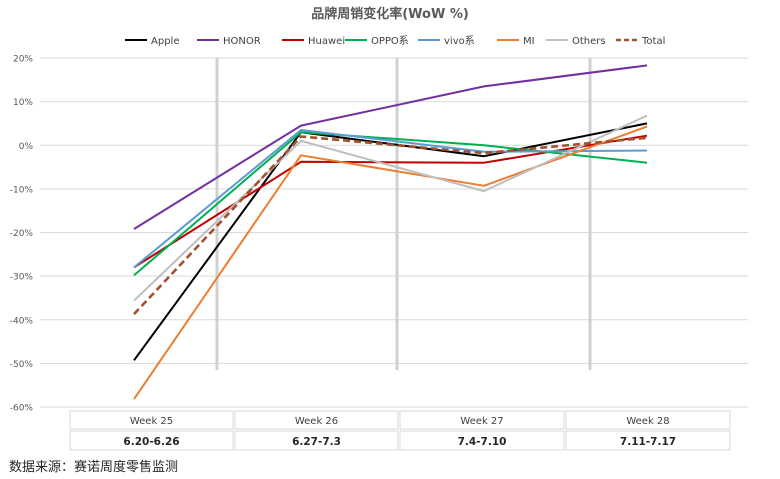  I want to click on y-axis: 20% 10% 0% -10% -20% -30% -40% -50% -60%, so click(22, 234).